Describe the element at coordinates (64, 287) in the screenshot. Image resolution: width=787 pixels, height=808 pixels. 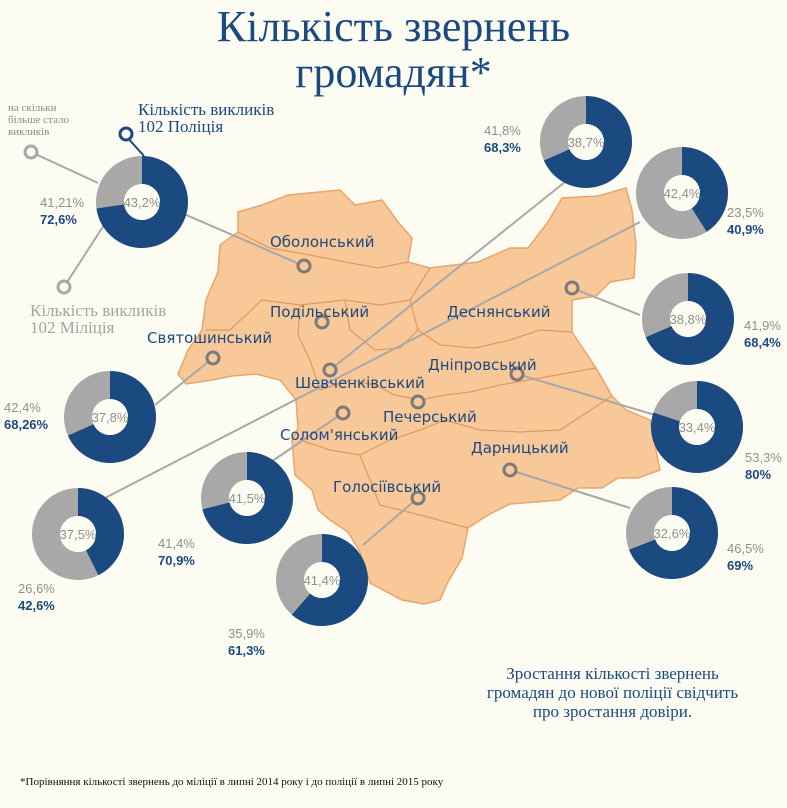
I see `legend-militia-marker` at that location.